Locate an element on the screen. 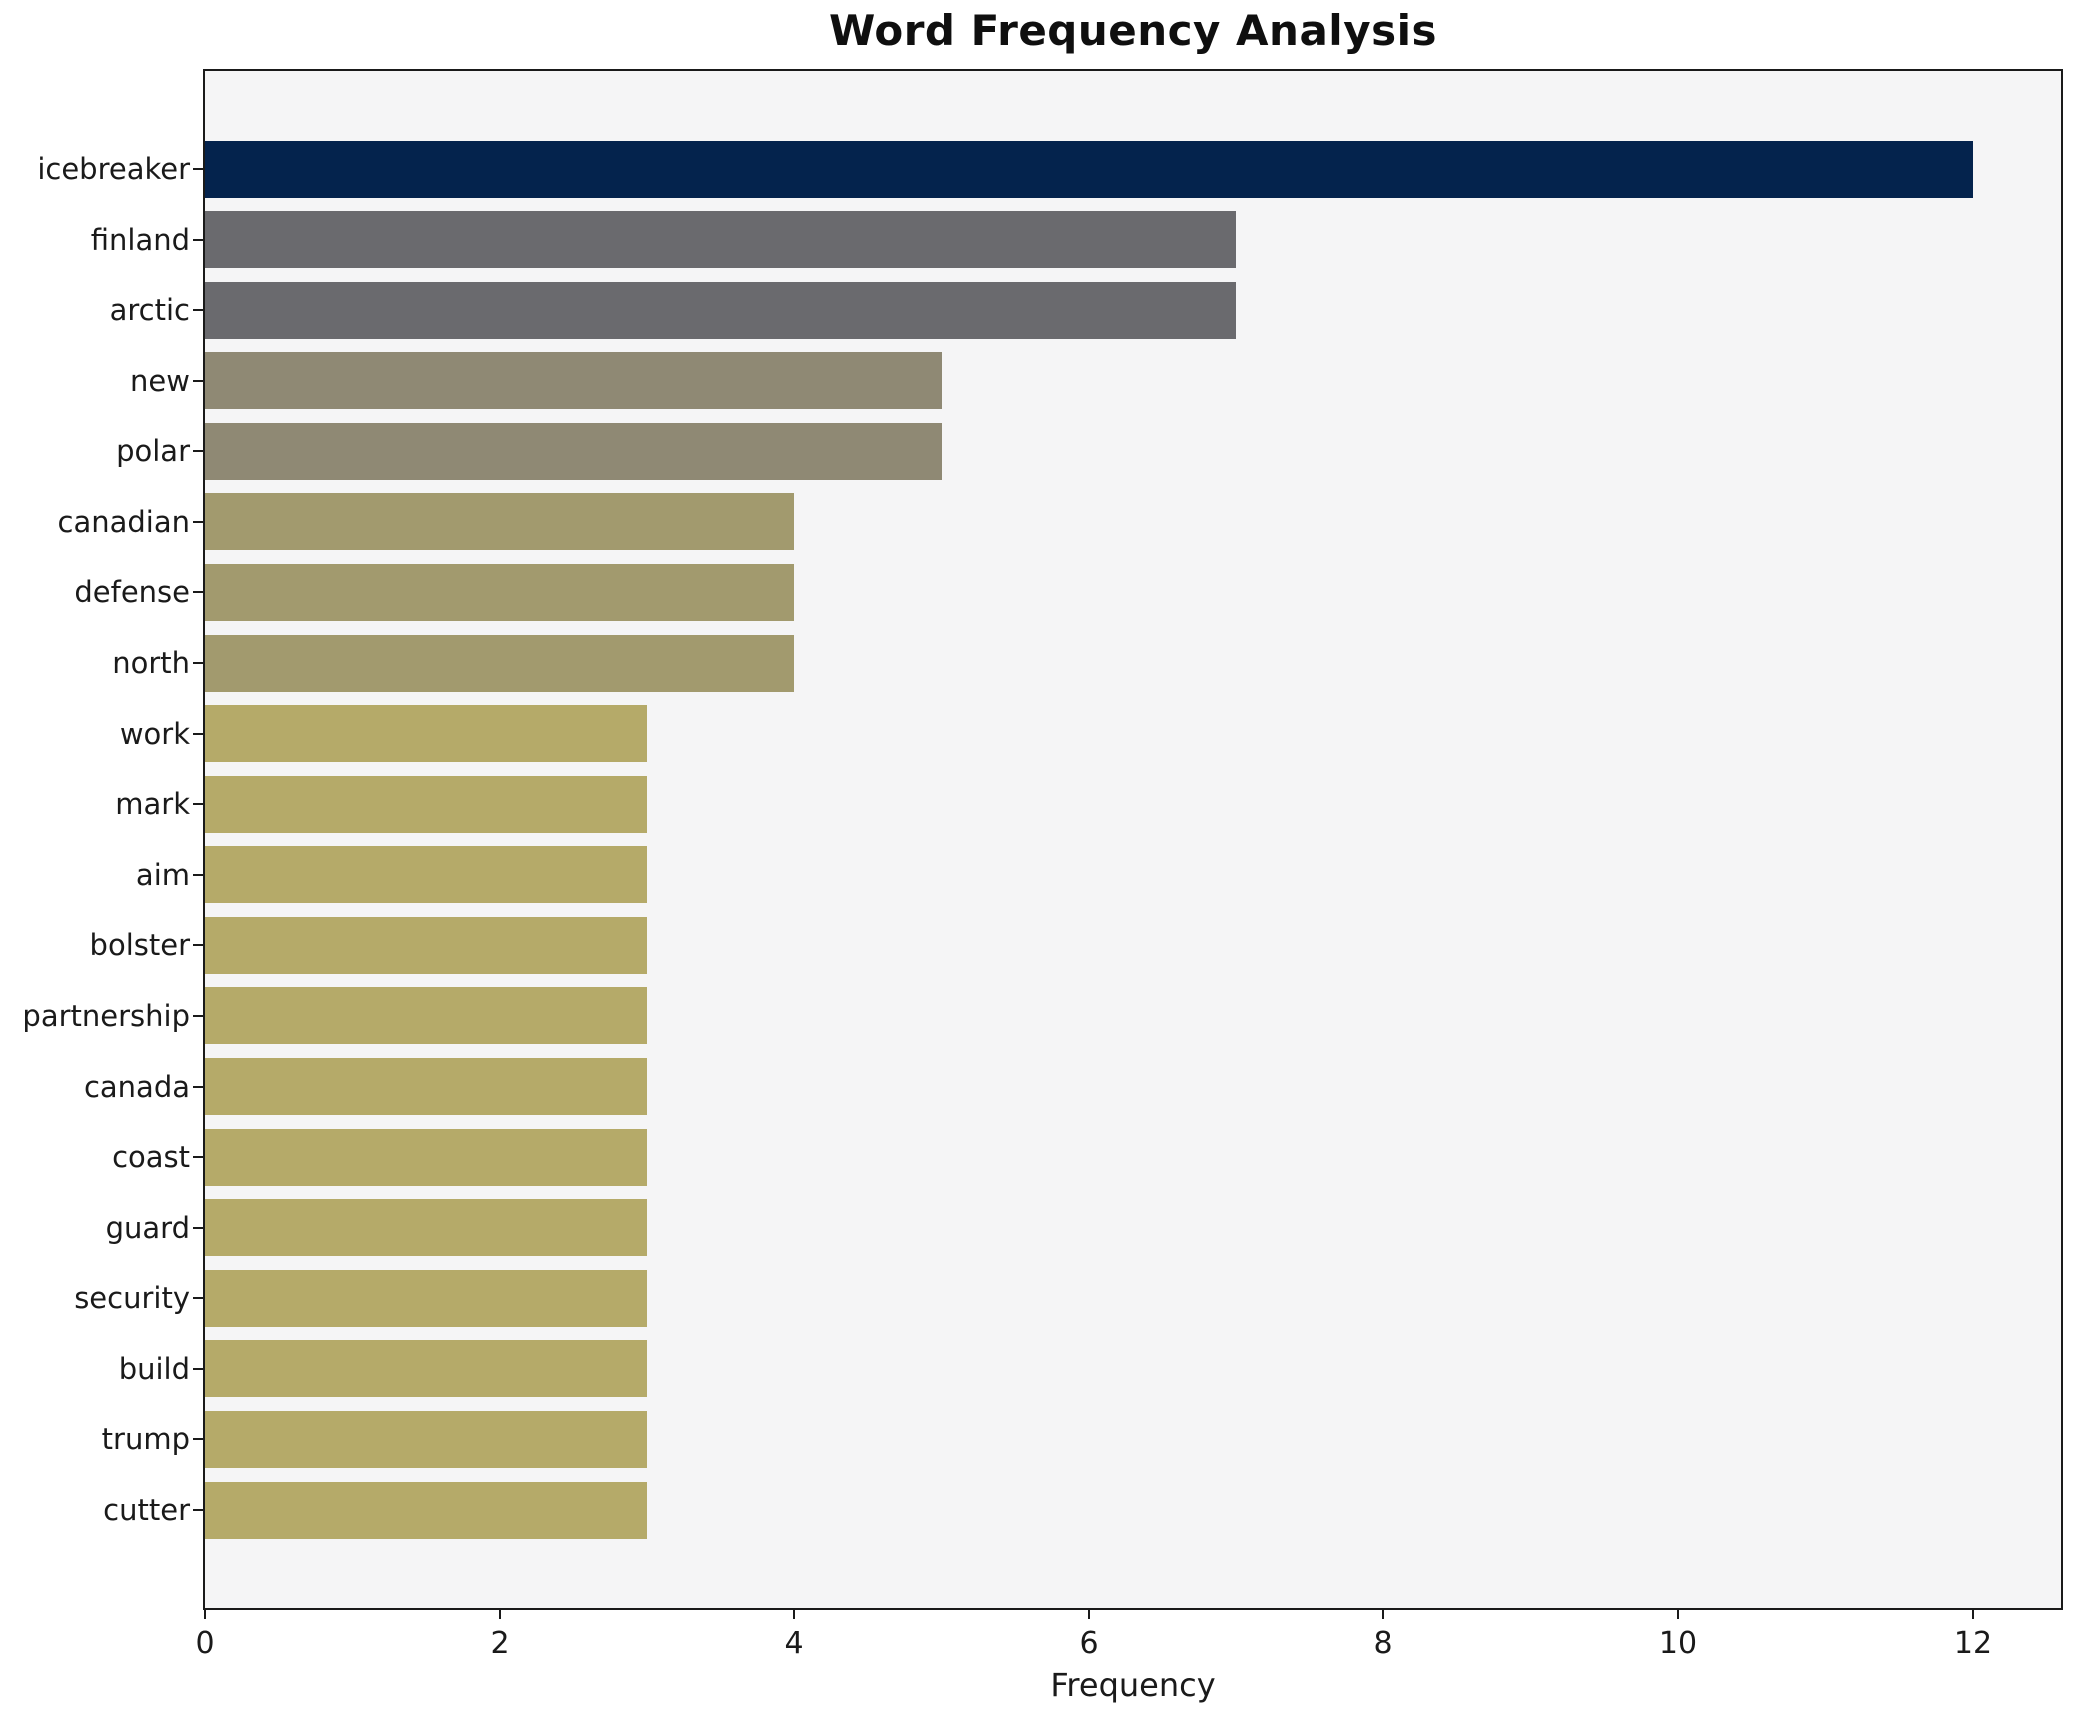 Image resolution: width=2086 pixels, height=1722 pixels. bar-trump is located at coordinates (426, 1439).